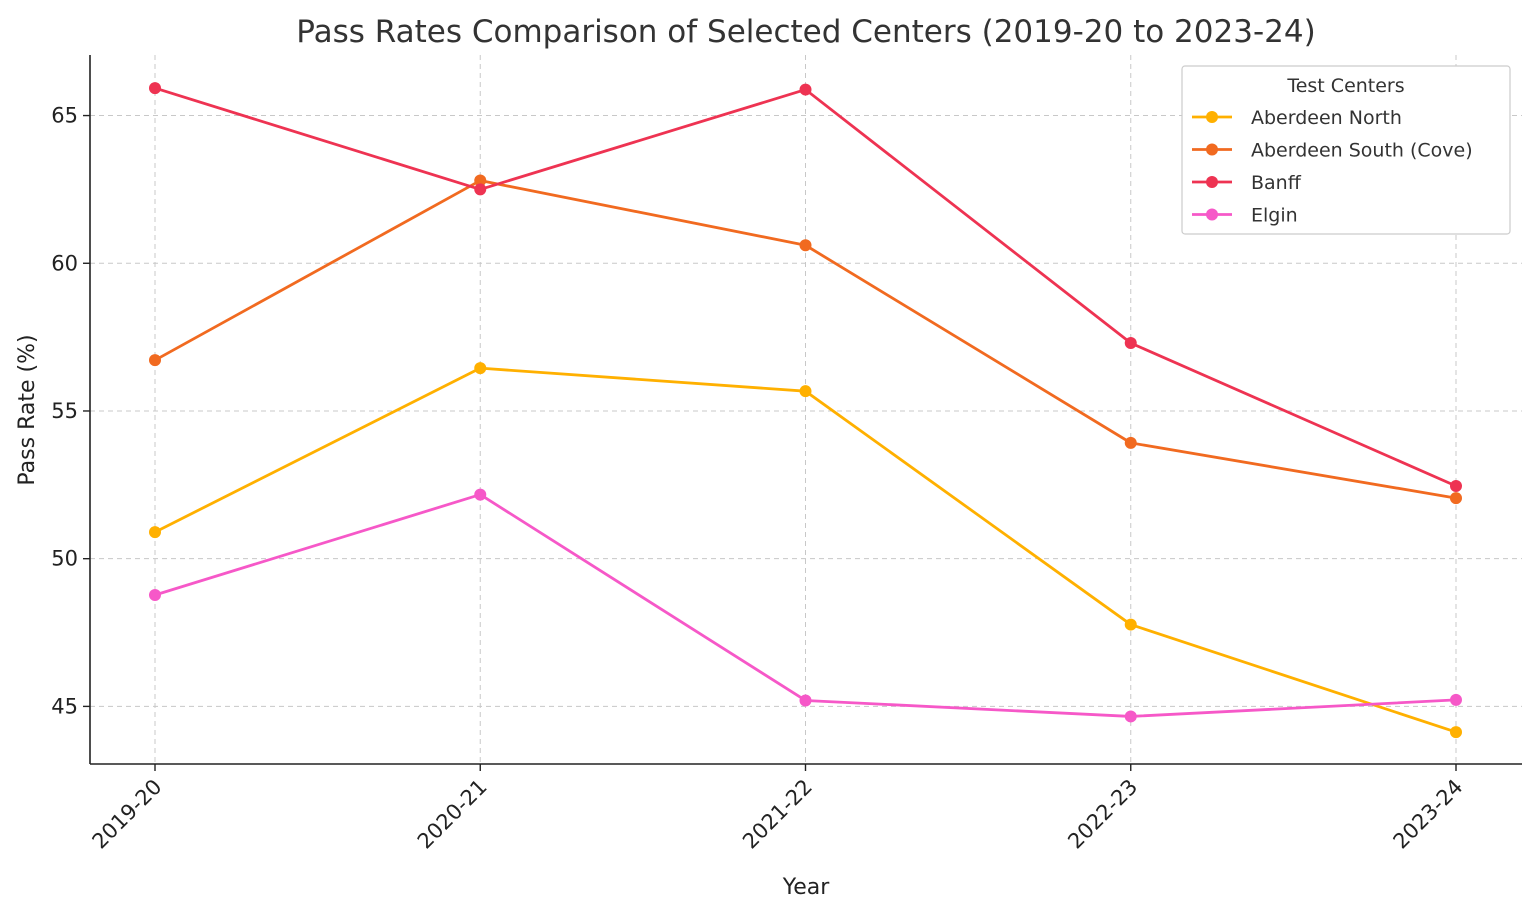 This screenshot has width=1536, height=916. What do you see at coordinates (1102, 814) in the screenshot?
I see `x-tick-label: 2022-23` at bounding box center [1102, 814].